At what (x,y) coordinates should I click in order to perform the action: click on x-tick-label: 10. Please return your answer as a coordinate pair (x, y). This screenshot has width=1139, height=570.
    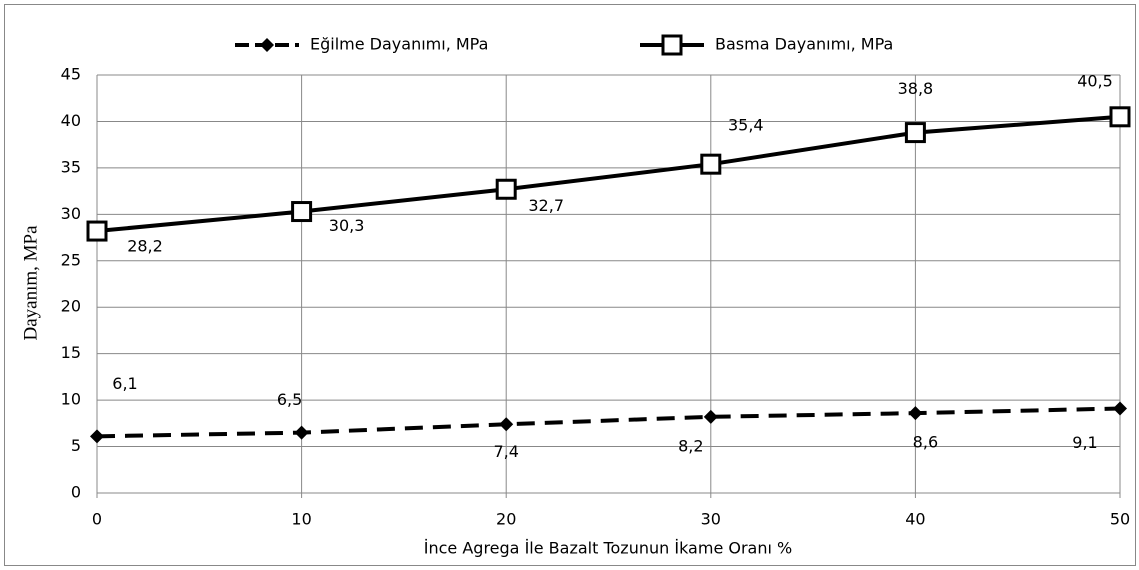
    Looking at the image, I should click on (301, 519).